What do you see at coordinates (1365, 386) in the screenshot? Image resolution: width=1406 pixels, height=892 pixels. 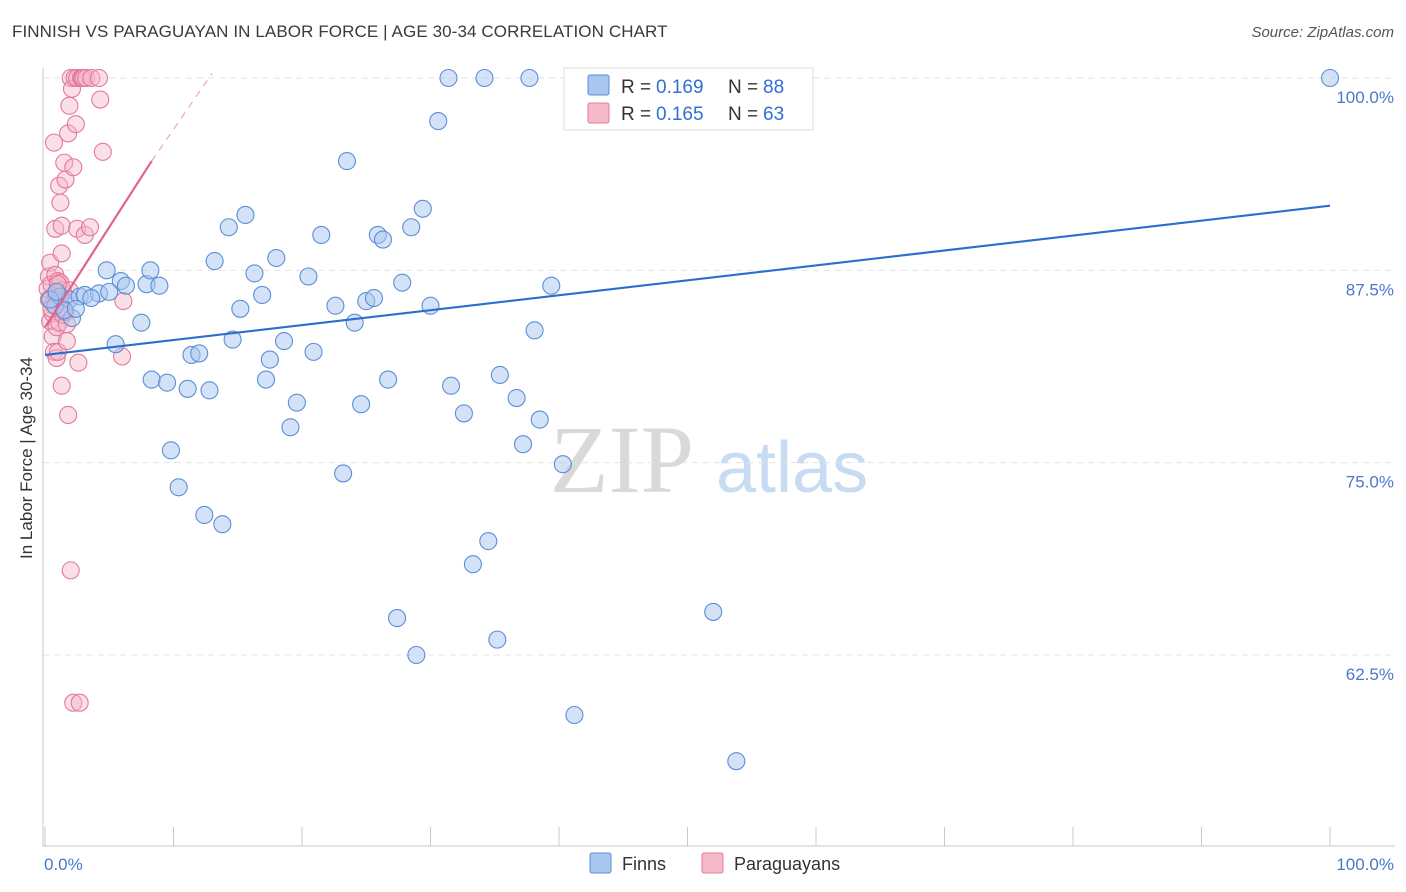 I see `y-tick-labels: 62.5% 75.0% 87.5% 100.0%` at bounding box center [1365, 386].